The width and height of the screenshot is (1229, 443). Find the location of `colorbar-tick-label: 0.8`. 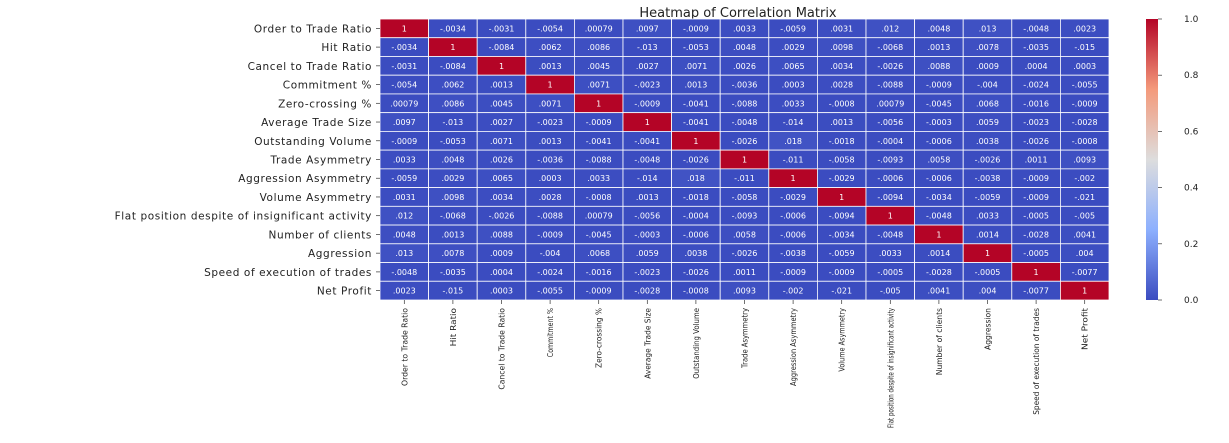

colorbar-tick-label: 0.8 is located at coordinates (1191, 76).